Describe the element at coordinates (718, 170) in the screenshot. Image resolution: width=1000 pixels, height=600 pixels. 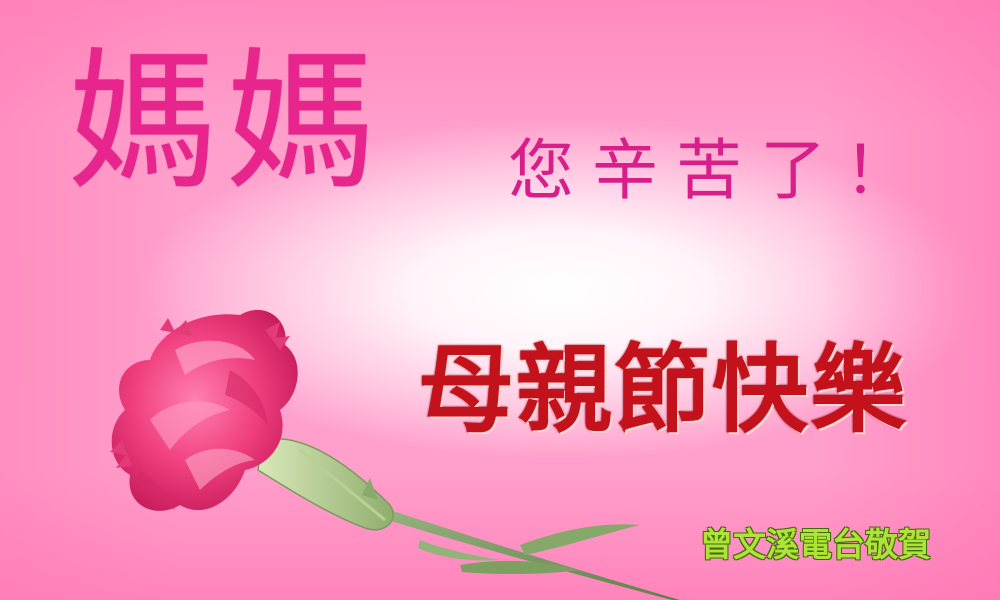
I see `subline-thanks: 您辛苦了！` at that location.